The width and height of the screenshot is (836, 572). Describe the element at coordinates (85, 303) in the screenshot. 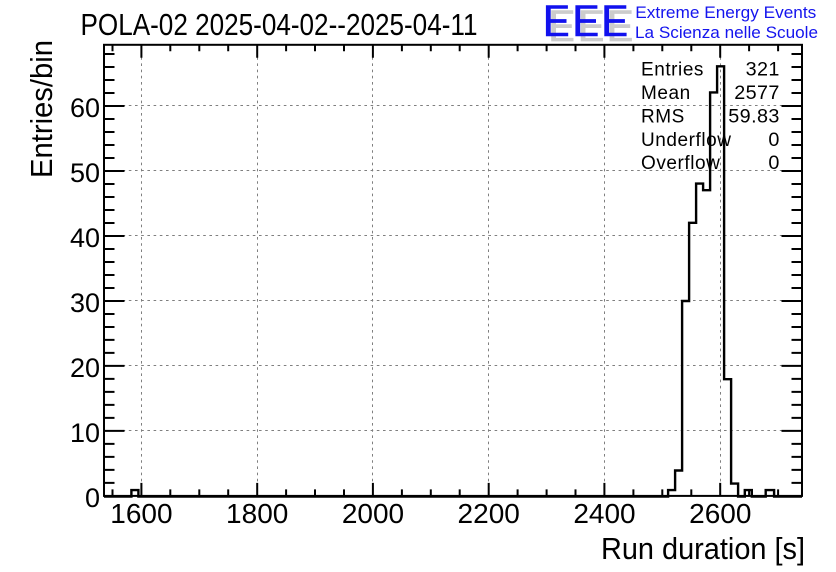

I see `svg-text: 30` at that location.